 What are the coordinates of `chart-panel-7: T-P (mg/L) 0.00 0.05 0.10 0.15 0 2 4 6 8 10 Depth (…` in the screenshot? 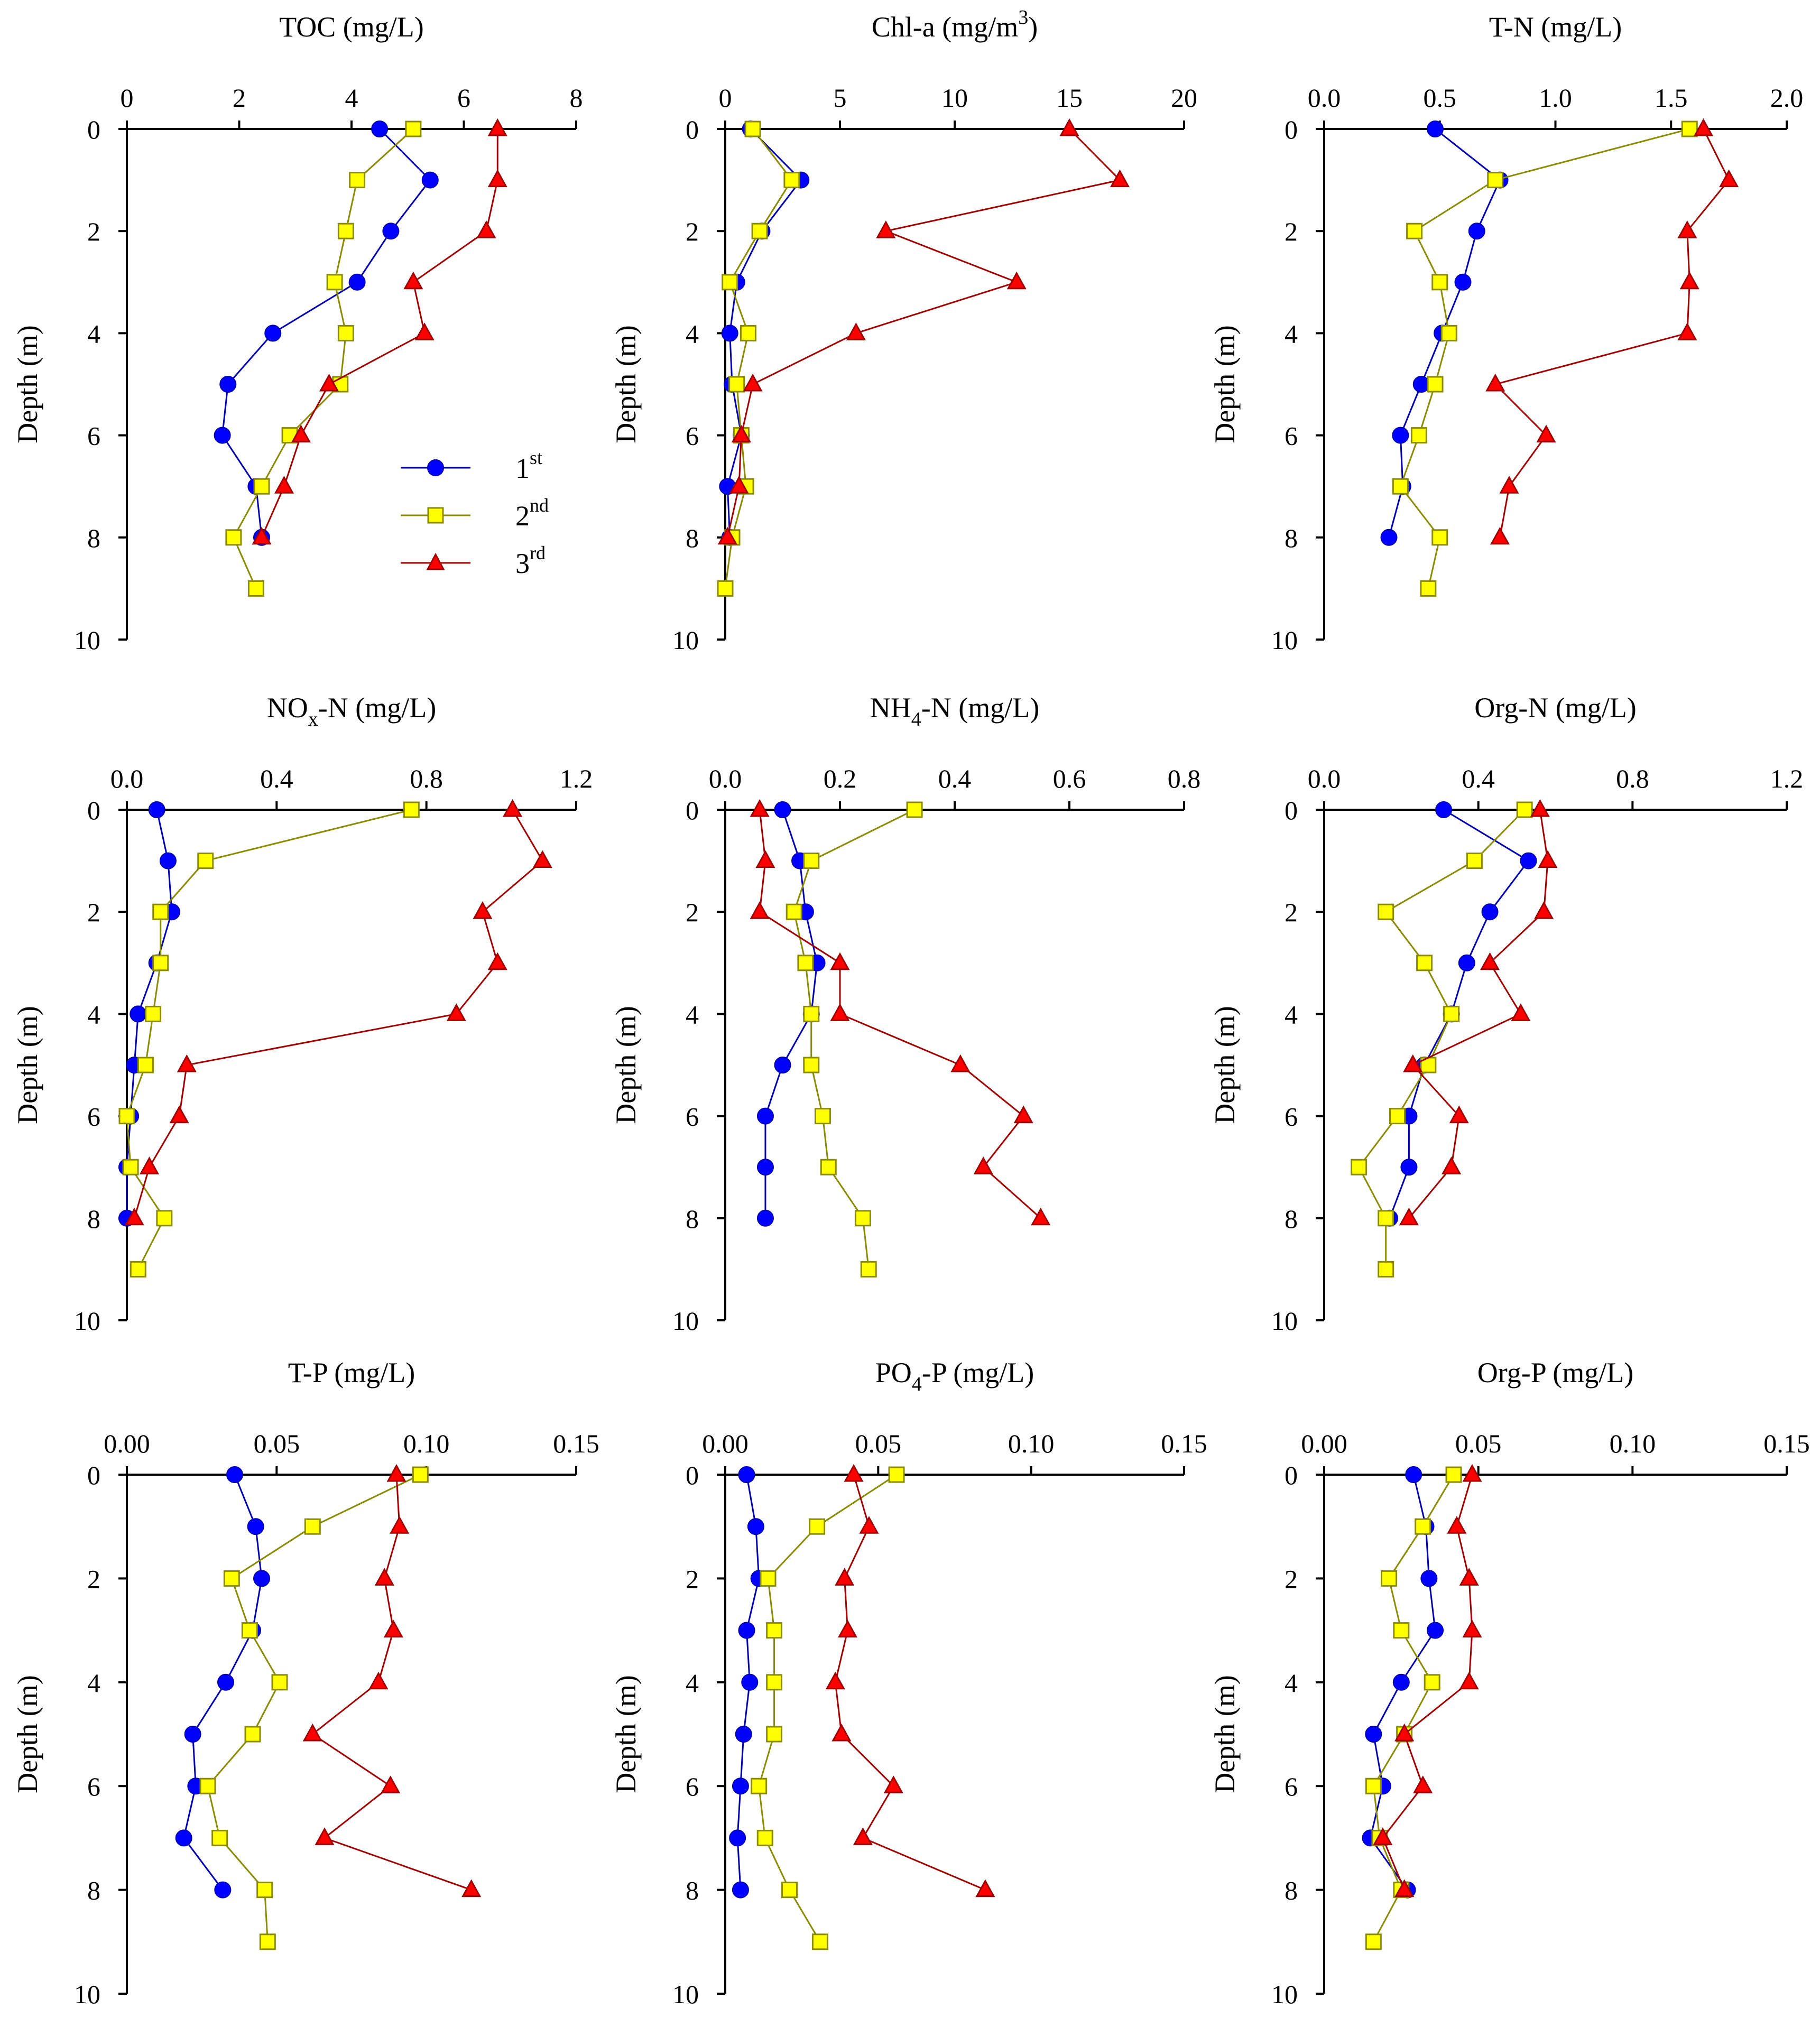 It's located at (305, 1683).